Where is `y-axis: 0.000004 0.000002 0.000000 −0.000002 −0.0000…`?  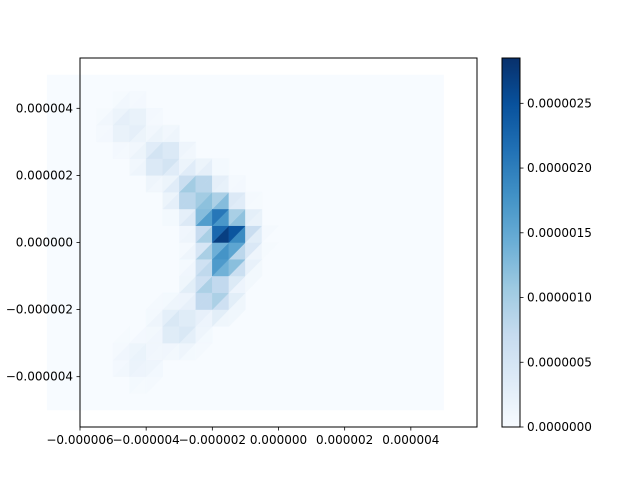 y-axis: 0.000004 0.000002 0.000000 −0.000002 −0.0000… is located at coordinates (43, 242).